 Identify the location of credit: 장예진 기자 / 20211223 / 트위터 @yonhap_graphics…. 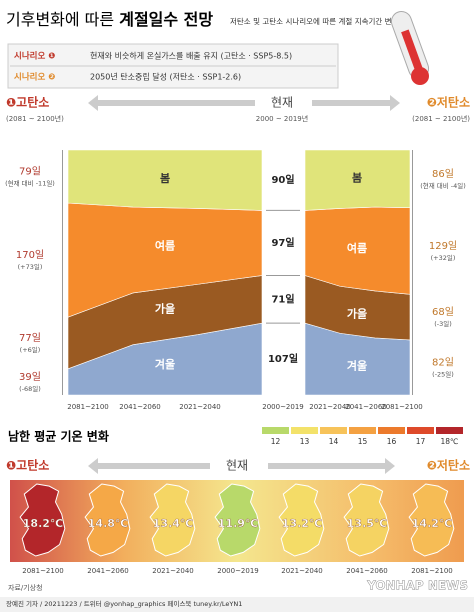
(124, 603).